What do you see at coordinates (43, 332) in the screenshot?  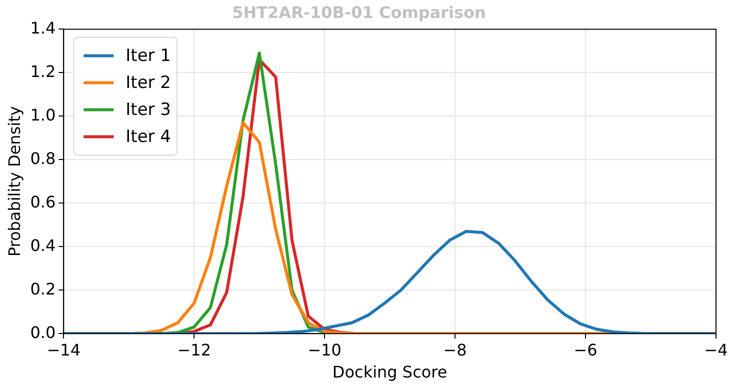 I see `y-tick-label: 0.0` at bounding box center [43, 332].